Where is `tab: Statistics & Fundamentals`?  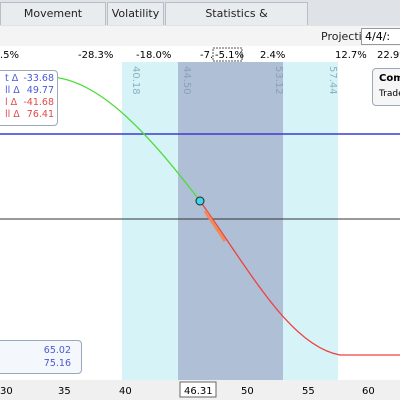 tab: Statistics & Fundamentals is located at coordinates (236, 22).